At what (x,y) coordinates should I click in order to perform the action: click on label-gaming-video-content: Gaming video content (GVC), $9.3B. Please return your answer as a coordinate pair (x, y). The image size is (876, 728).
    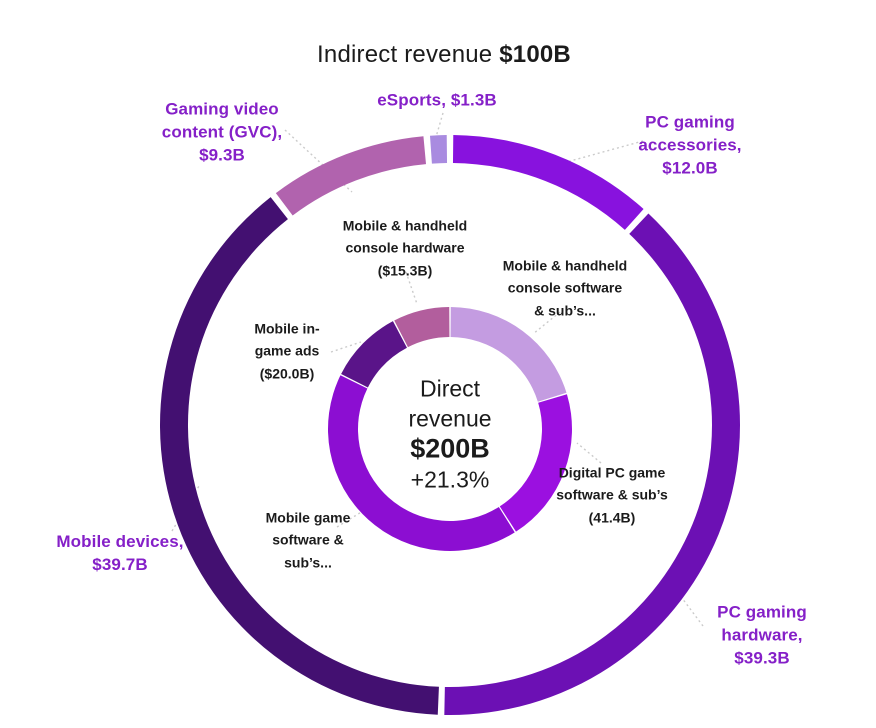
    Looking at the image, I should click on (222, 132).